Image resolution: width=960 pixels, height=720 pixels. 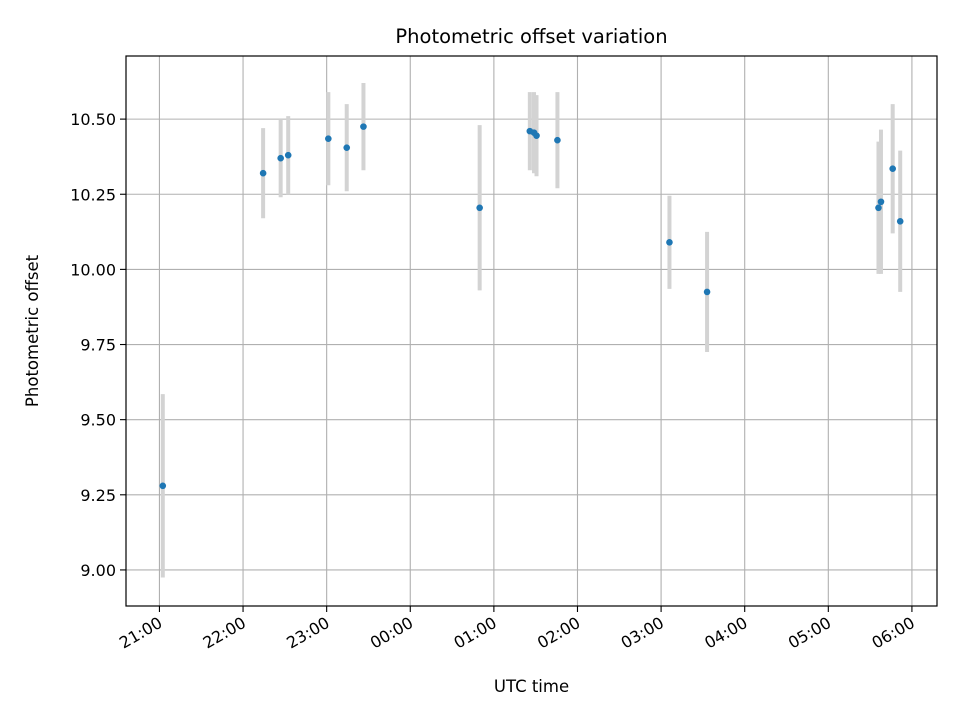 What do you see at coordinates (93, 119) in the screenshot?
I see `y-tick-label: 10.50` at bounding box center [93, 119].